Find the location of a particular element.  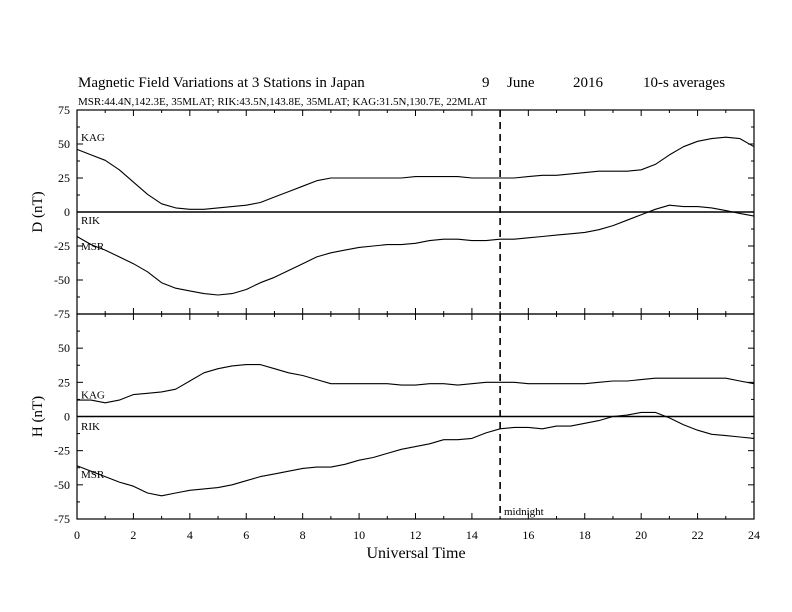

series-label-rik-h: RIK is located at coordinates (90, 427).